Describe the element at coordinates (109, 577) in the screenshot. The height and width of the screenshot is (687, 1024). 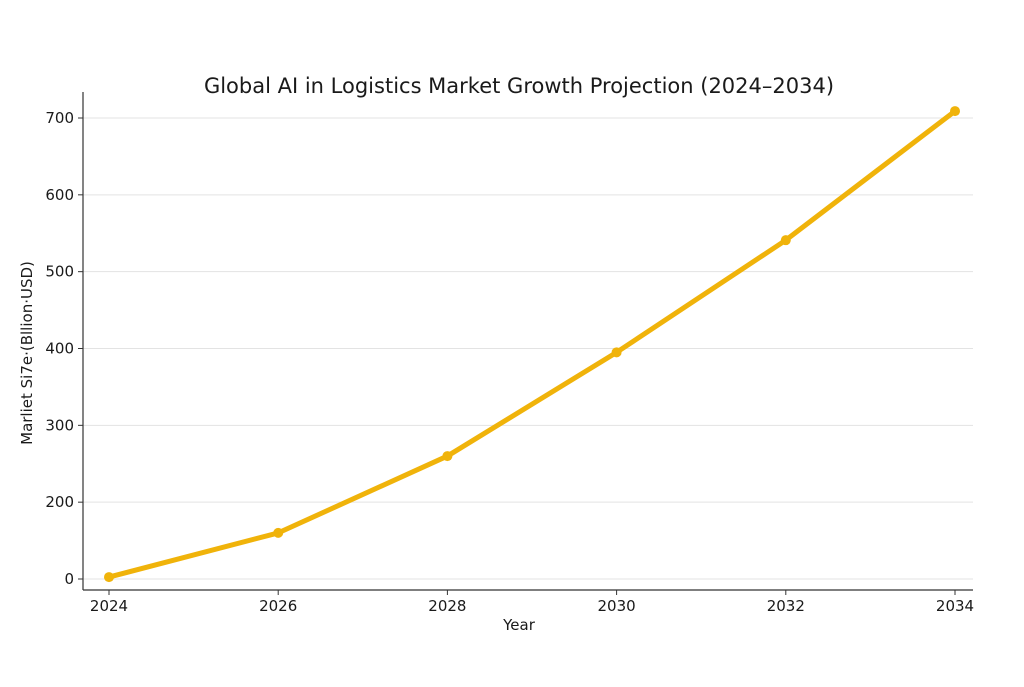
I see `data-point-2024` at that location.